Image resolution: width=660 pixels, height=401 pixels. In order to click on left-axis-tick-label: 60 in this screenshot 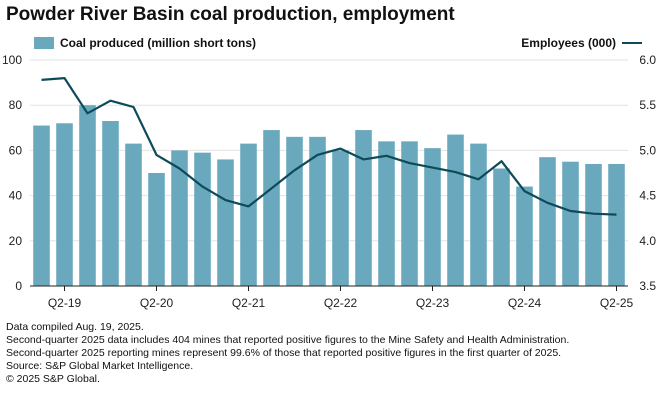, I will do `click(16, 150)`.